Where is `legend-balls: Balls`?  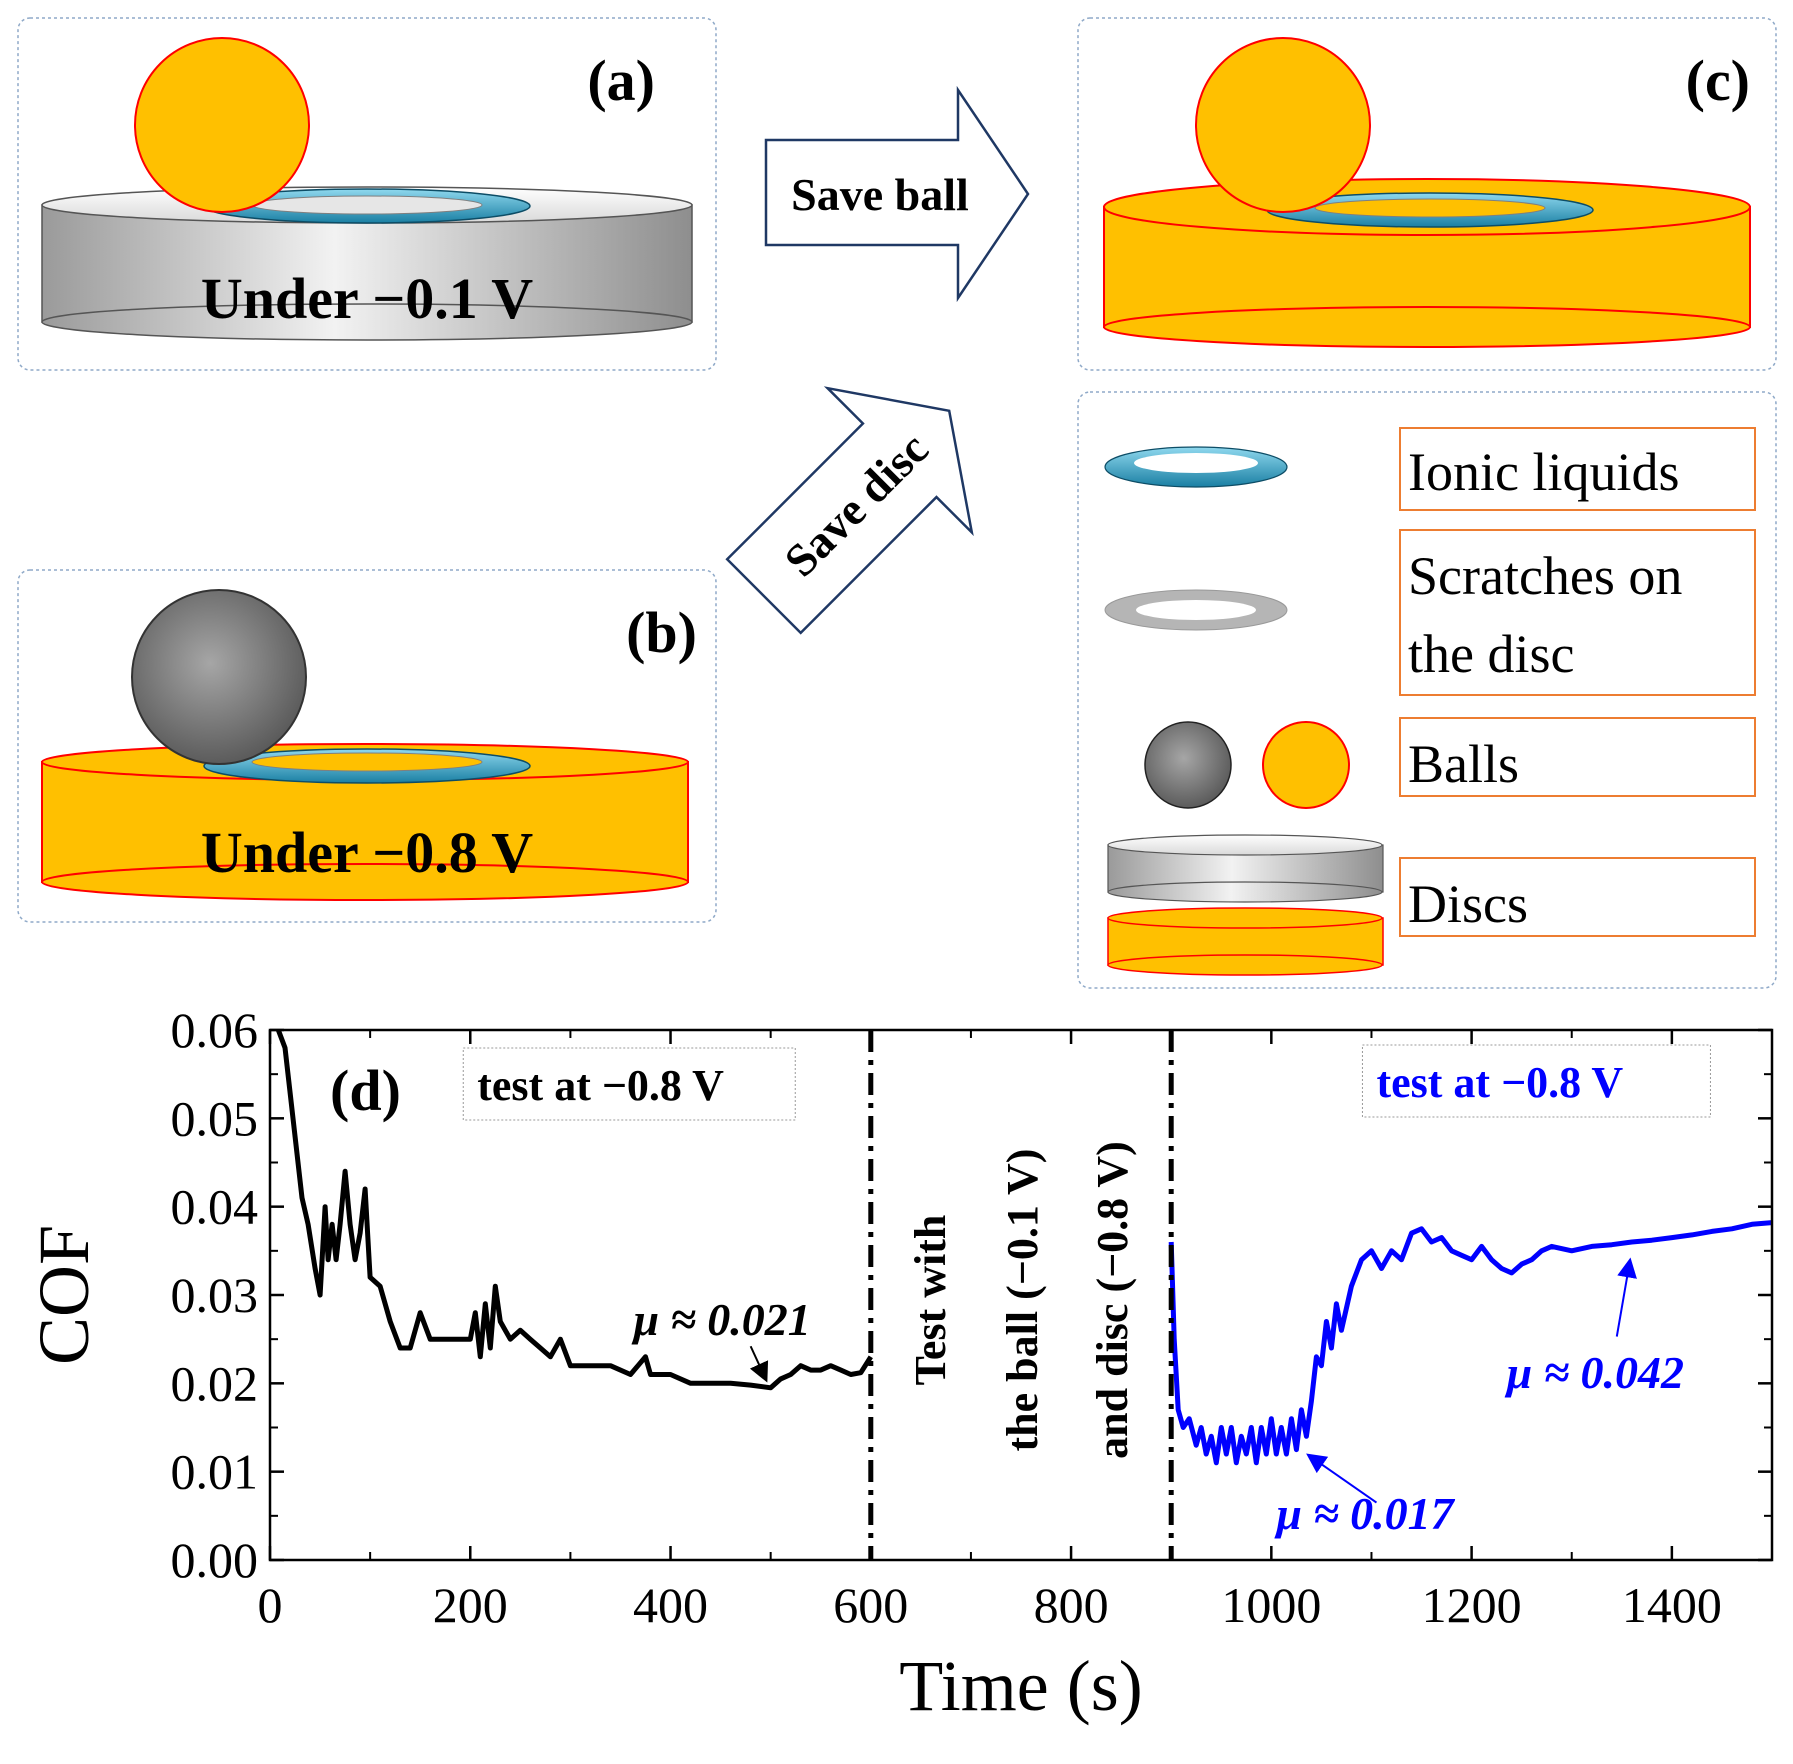
legend-balls: Balls is located at coordinates (1450, 763).